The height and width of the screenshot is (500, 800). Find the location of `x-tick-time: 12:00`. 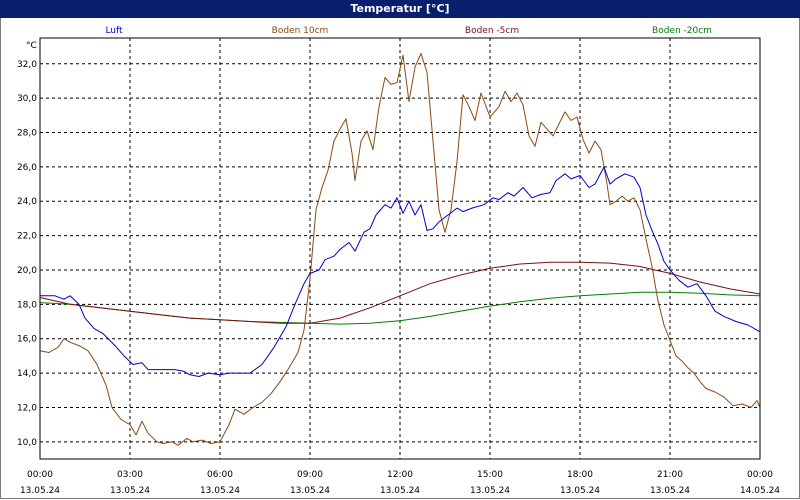

x-tick-time: 12:00 is located at coordinates (400, 475).